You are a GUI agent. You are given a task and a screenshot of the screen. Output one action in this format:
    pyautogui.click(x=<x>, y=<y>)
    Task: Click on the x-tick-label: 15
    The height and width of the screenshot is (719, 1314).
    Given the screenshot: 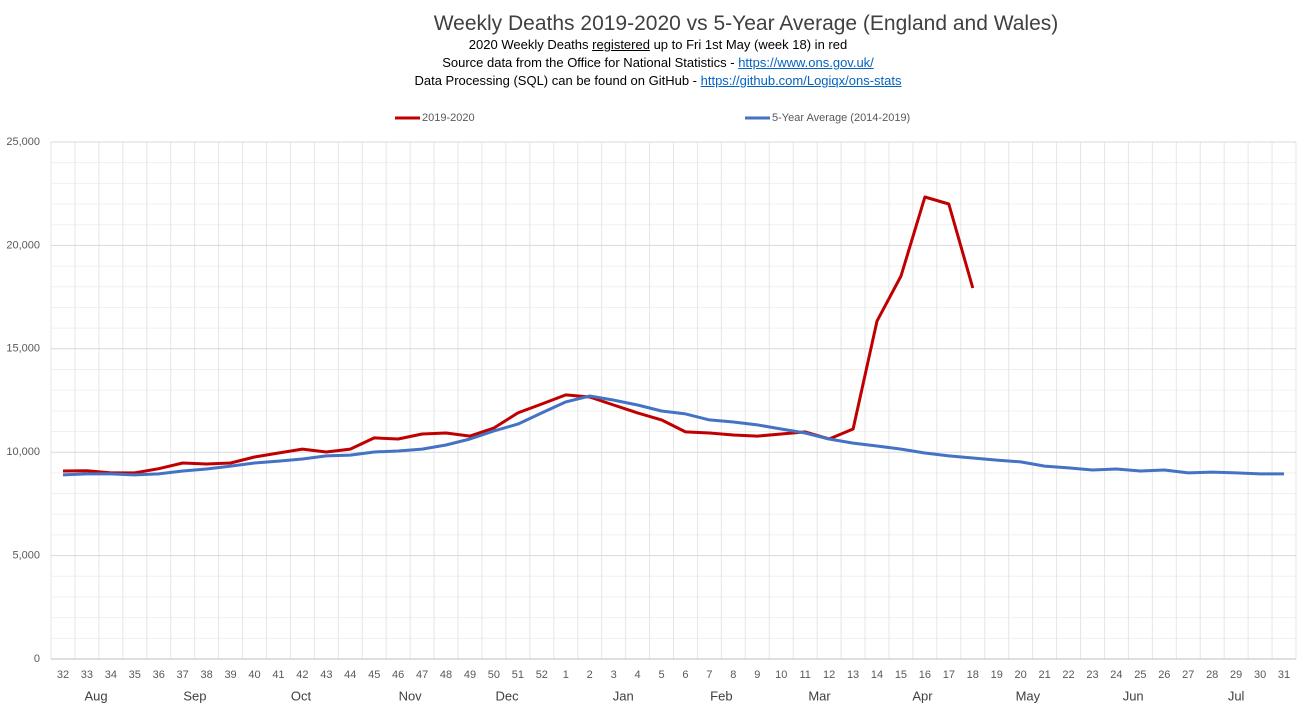 What is the action you would take?
    pyautogui.click(x=901, y=675)
    